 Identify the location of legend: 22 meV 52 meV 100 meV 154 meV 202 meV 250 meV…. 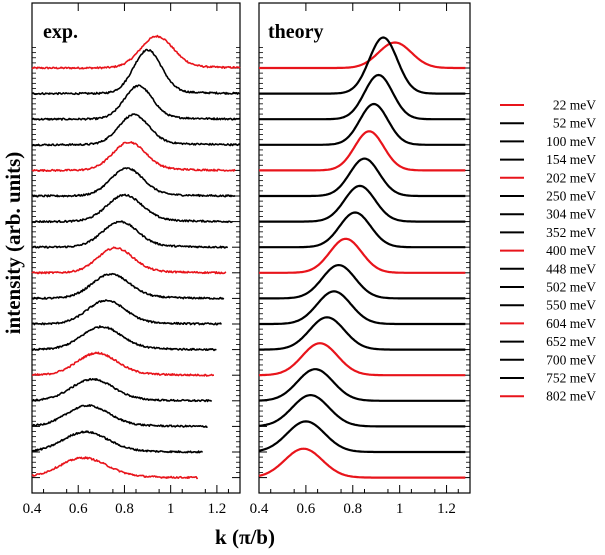
(548, 251).